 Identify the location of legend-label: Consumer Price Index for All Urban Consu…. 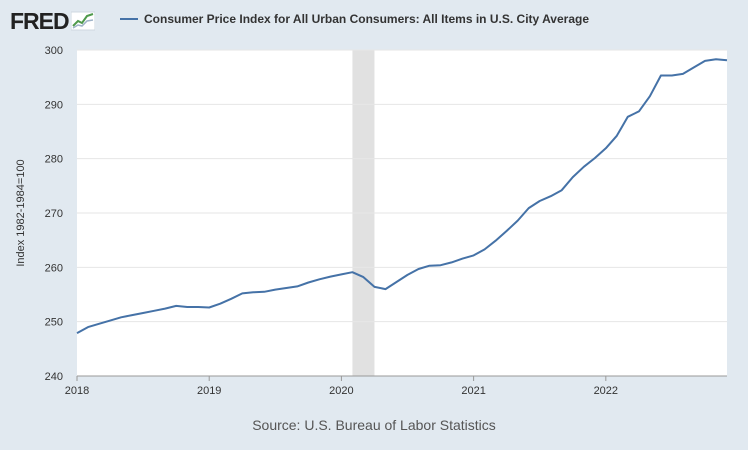
(366, 19).